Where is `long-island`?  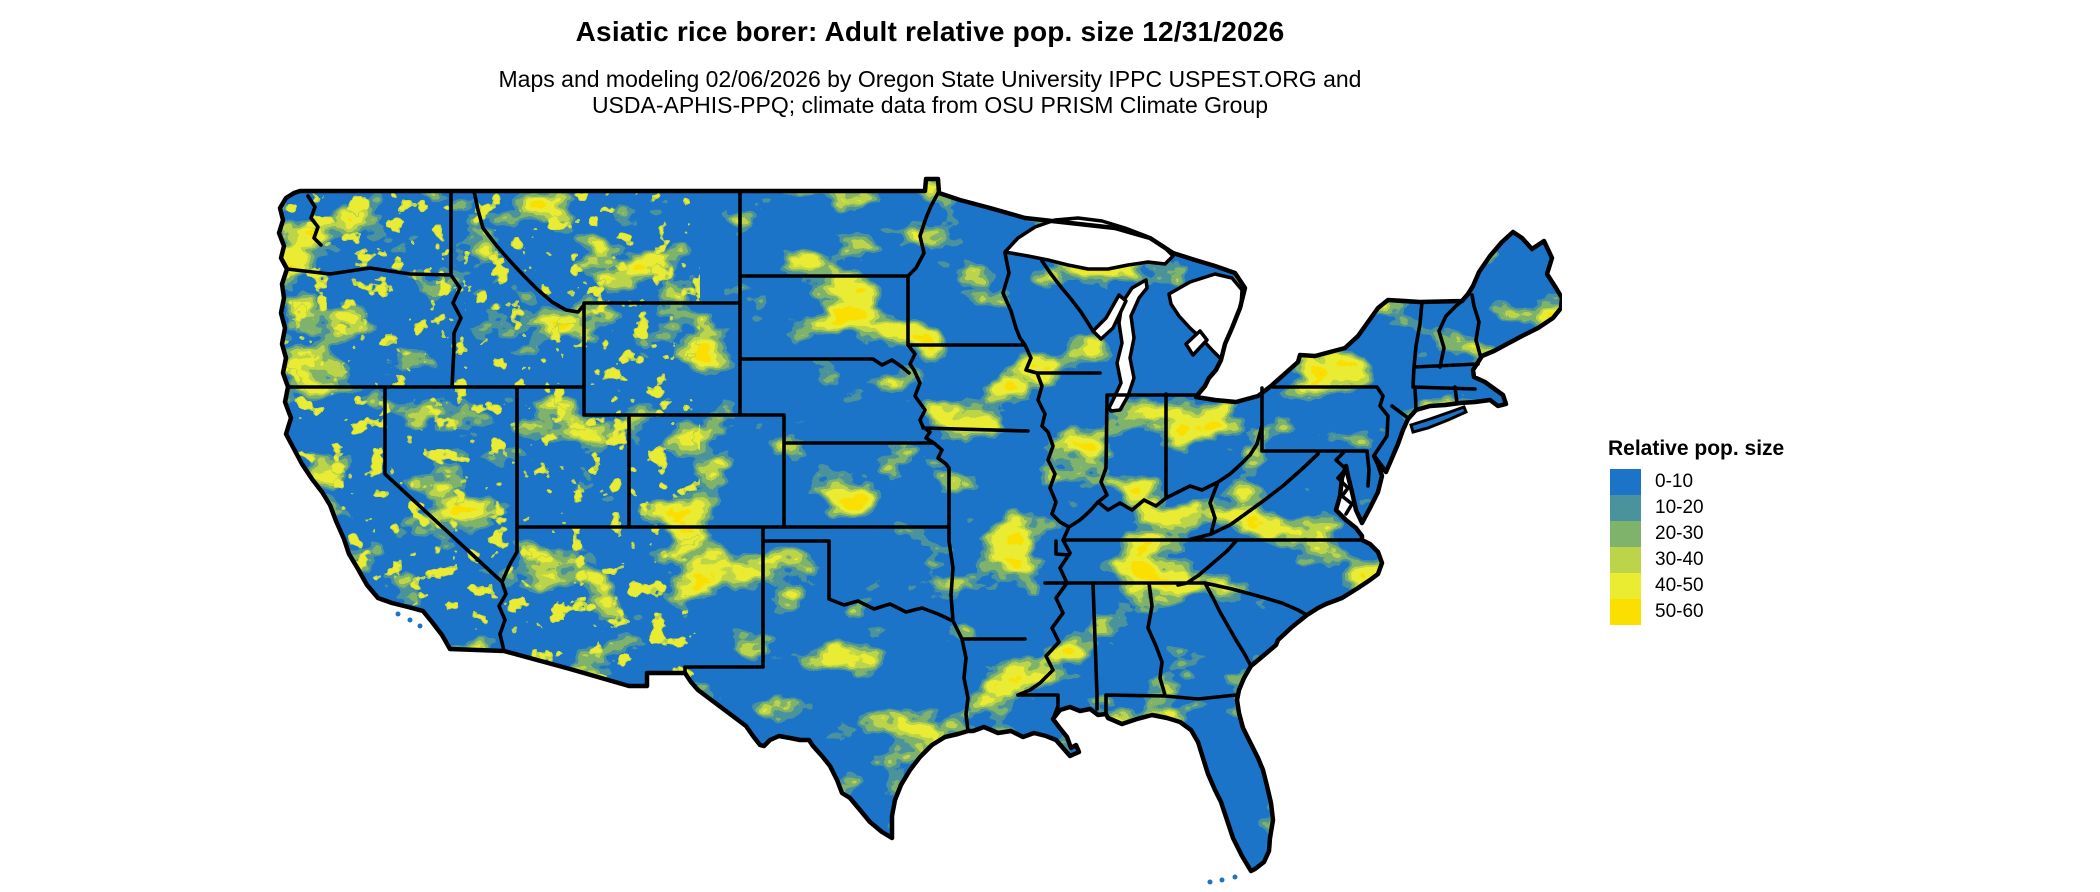 long-island is located at coordinates (1438, 419).